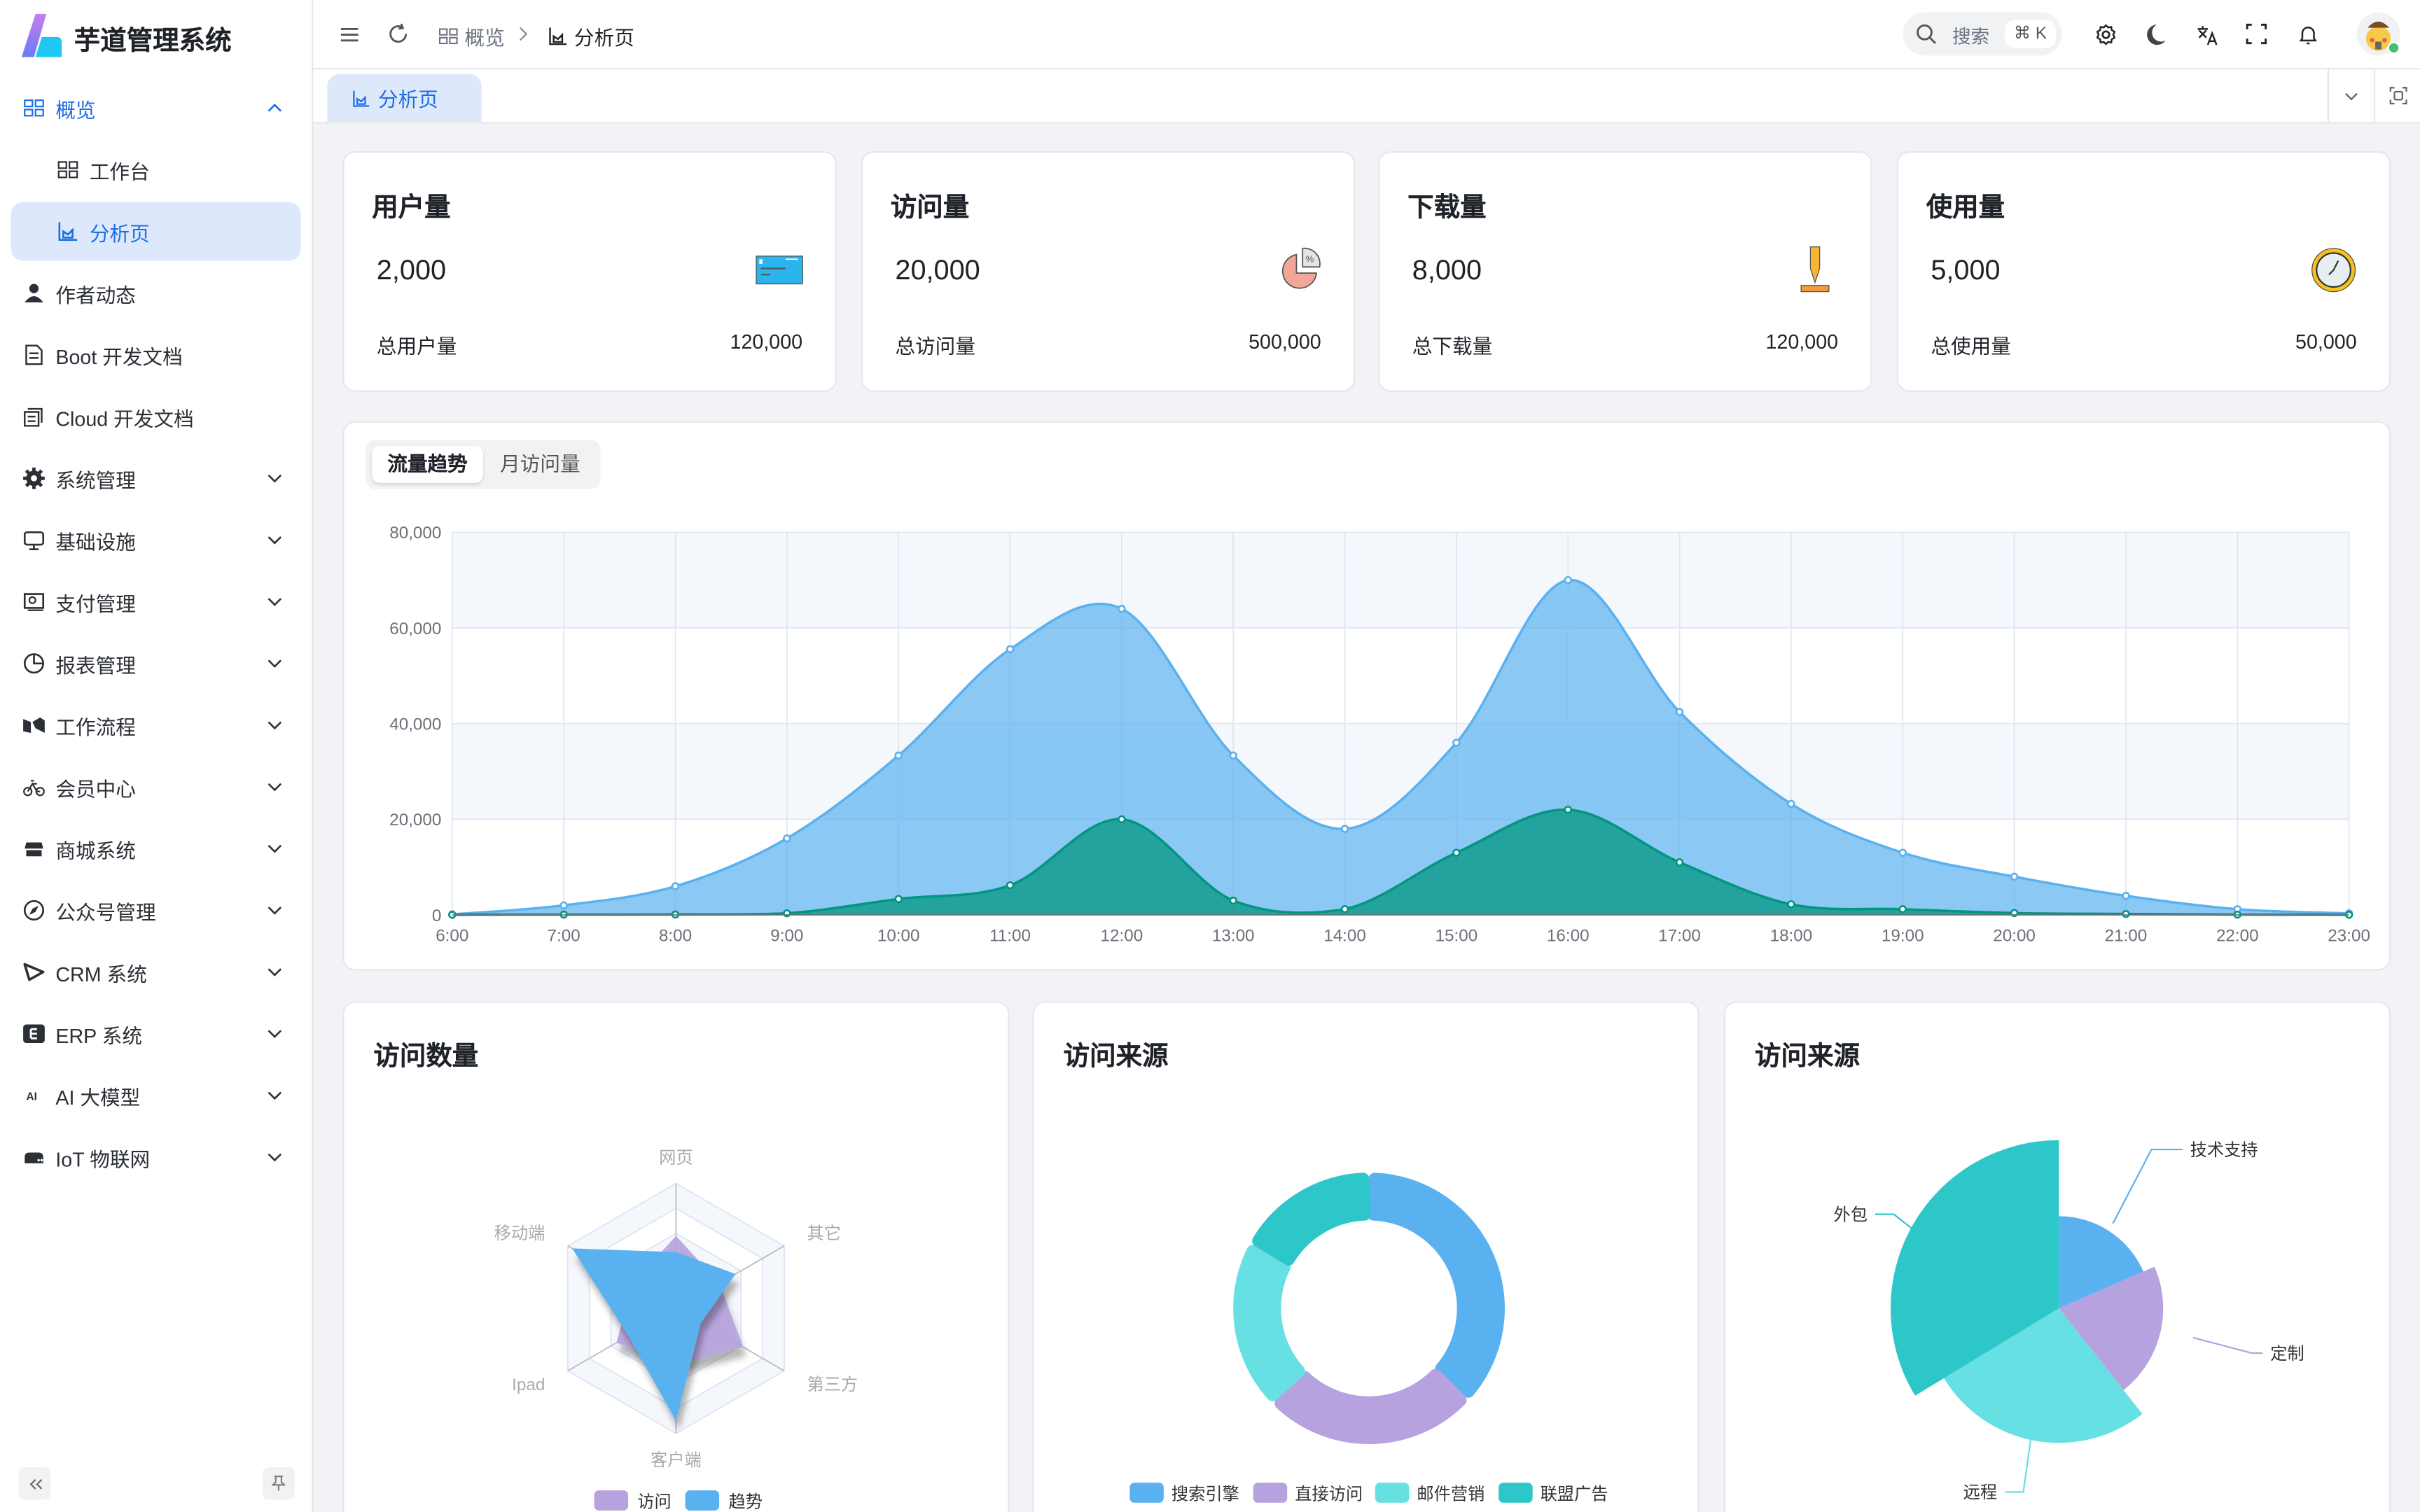 The height and width of the screenshot is (1512, 2420). Describe the element at coordinates (155, 663) in the screenshot. I see `sidebar-item-9: 报表管理` at that location.